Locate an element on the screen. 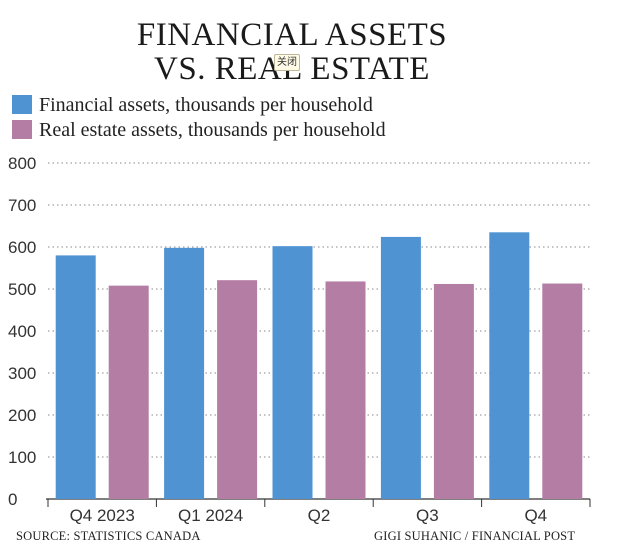 The image size is (640, 558). source-note: SOURCE: STATISTICS CANADA is located at coordinates (108, 536).